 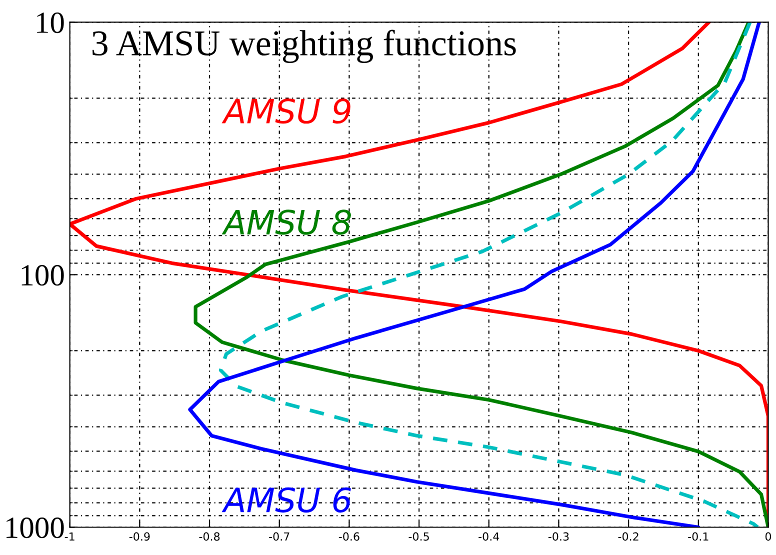 I want to click on x-tick-label: -0.8, so click(x=209, y=536).